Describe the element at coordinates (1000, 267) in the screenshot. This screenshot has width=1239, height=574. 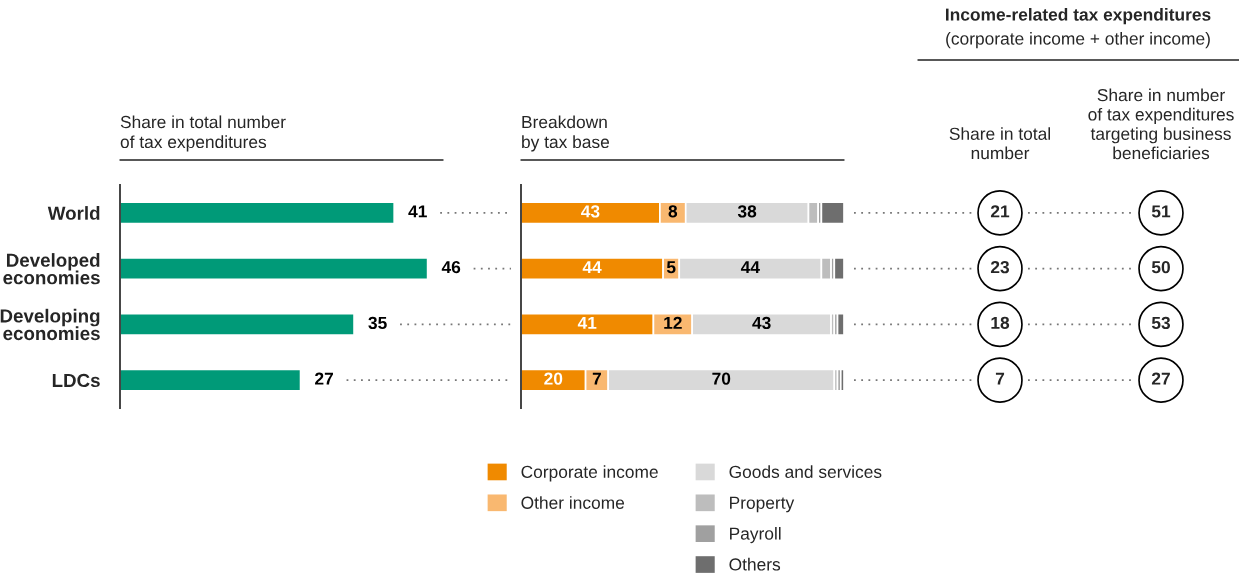
I see `data-label: 23` at that location.